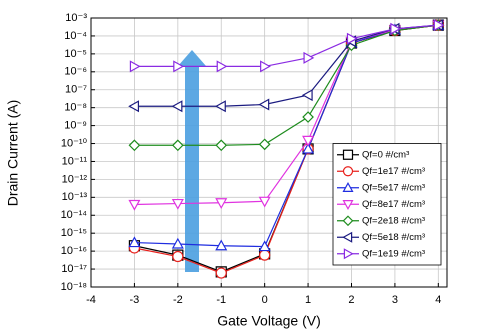 Image resolution: width=494 pixels, height=333 pixels. Describe the element at coordinates (286, 46) in the screenshot. I see `series-line` at that location.